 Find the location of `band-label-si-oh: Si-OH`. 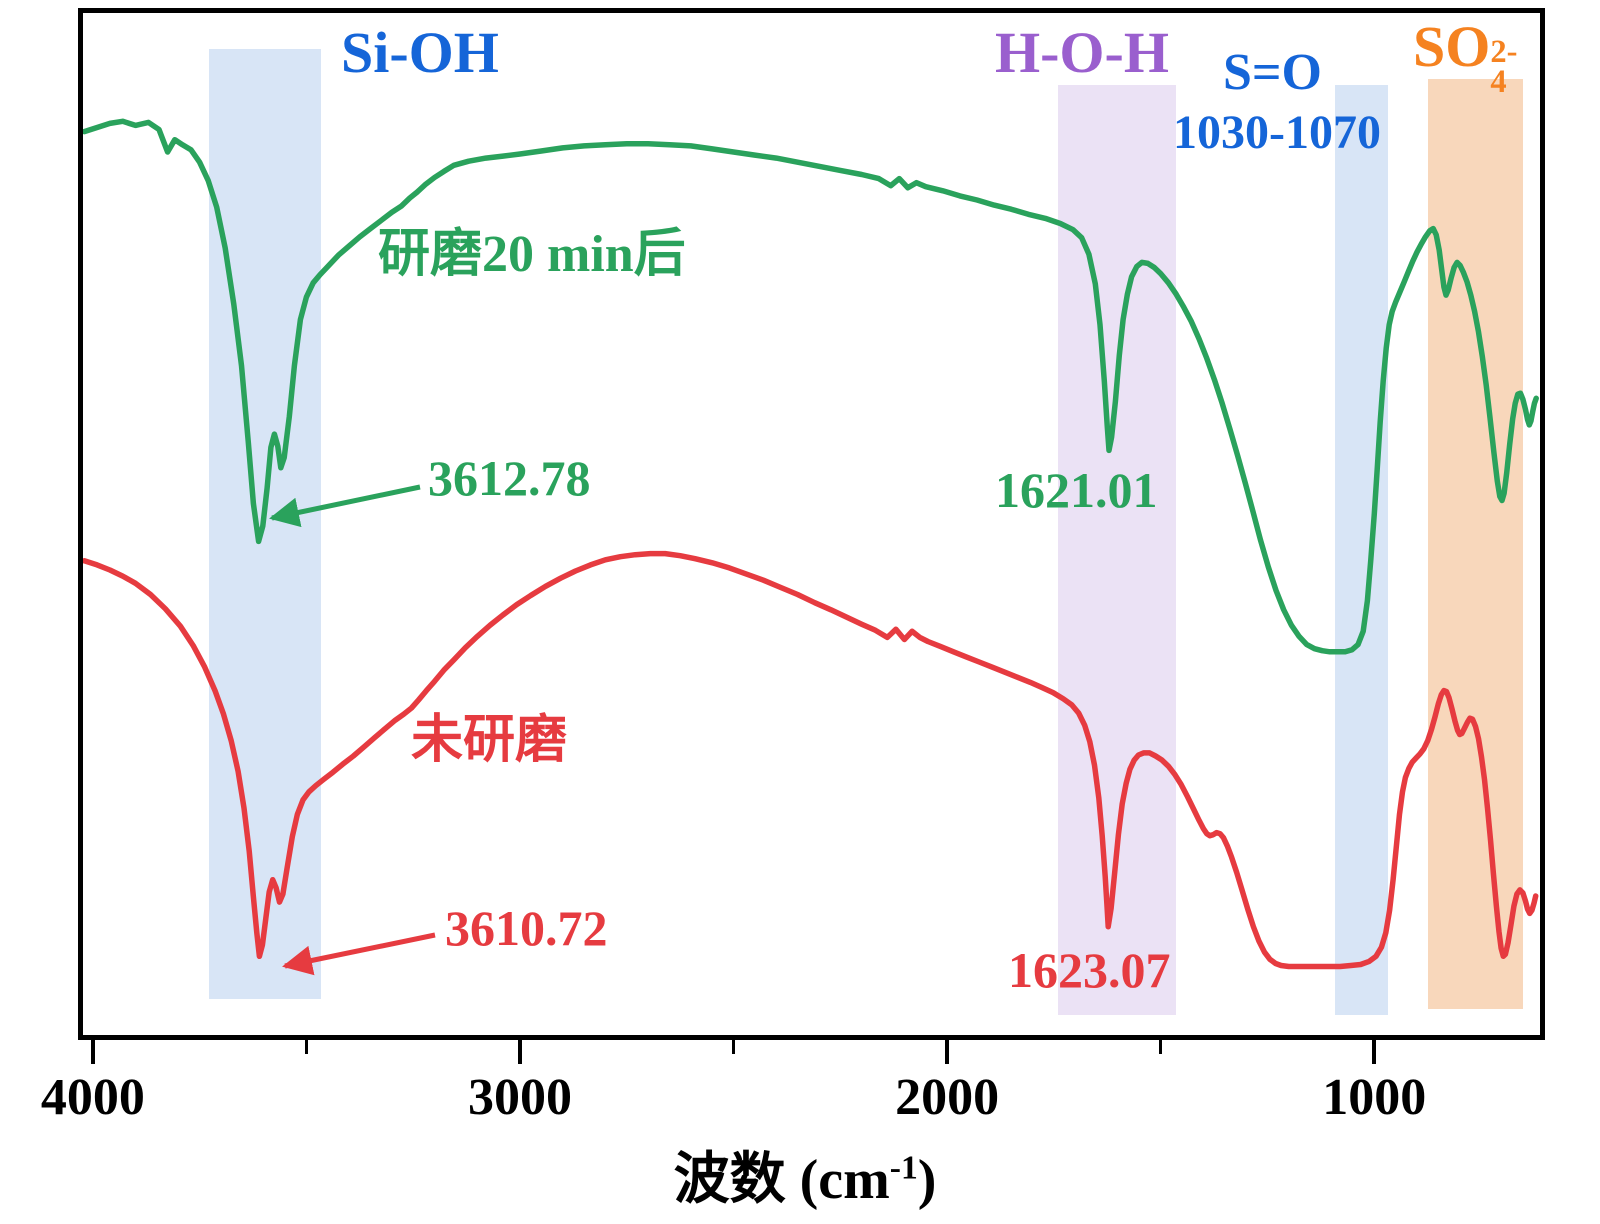

band-label-si-oh: Si-OH is located at coordinates (420, 52).